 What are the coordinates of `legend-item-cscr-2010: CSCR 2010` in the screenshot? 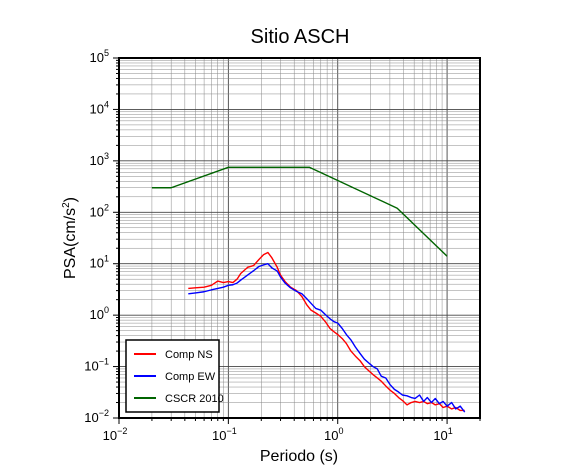 It's located at (179, 399).